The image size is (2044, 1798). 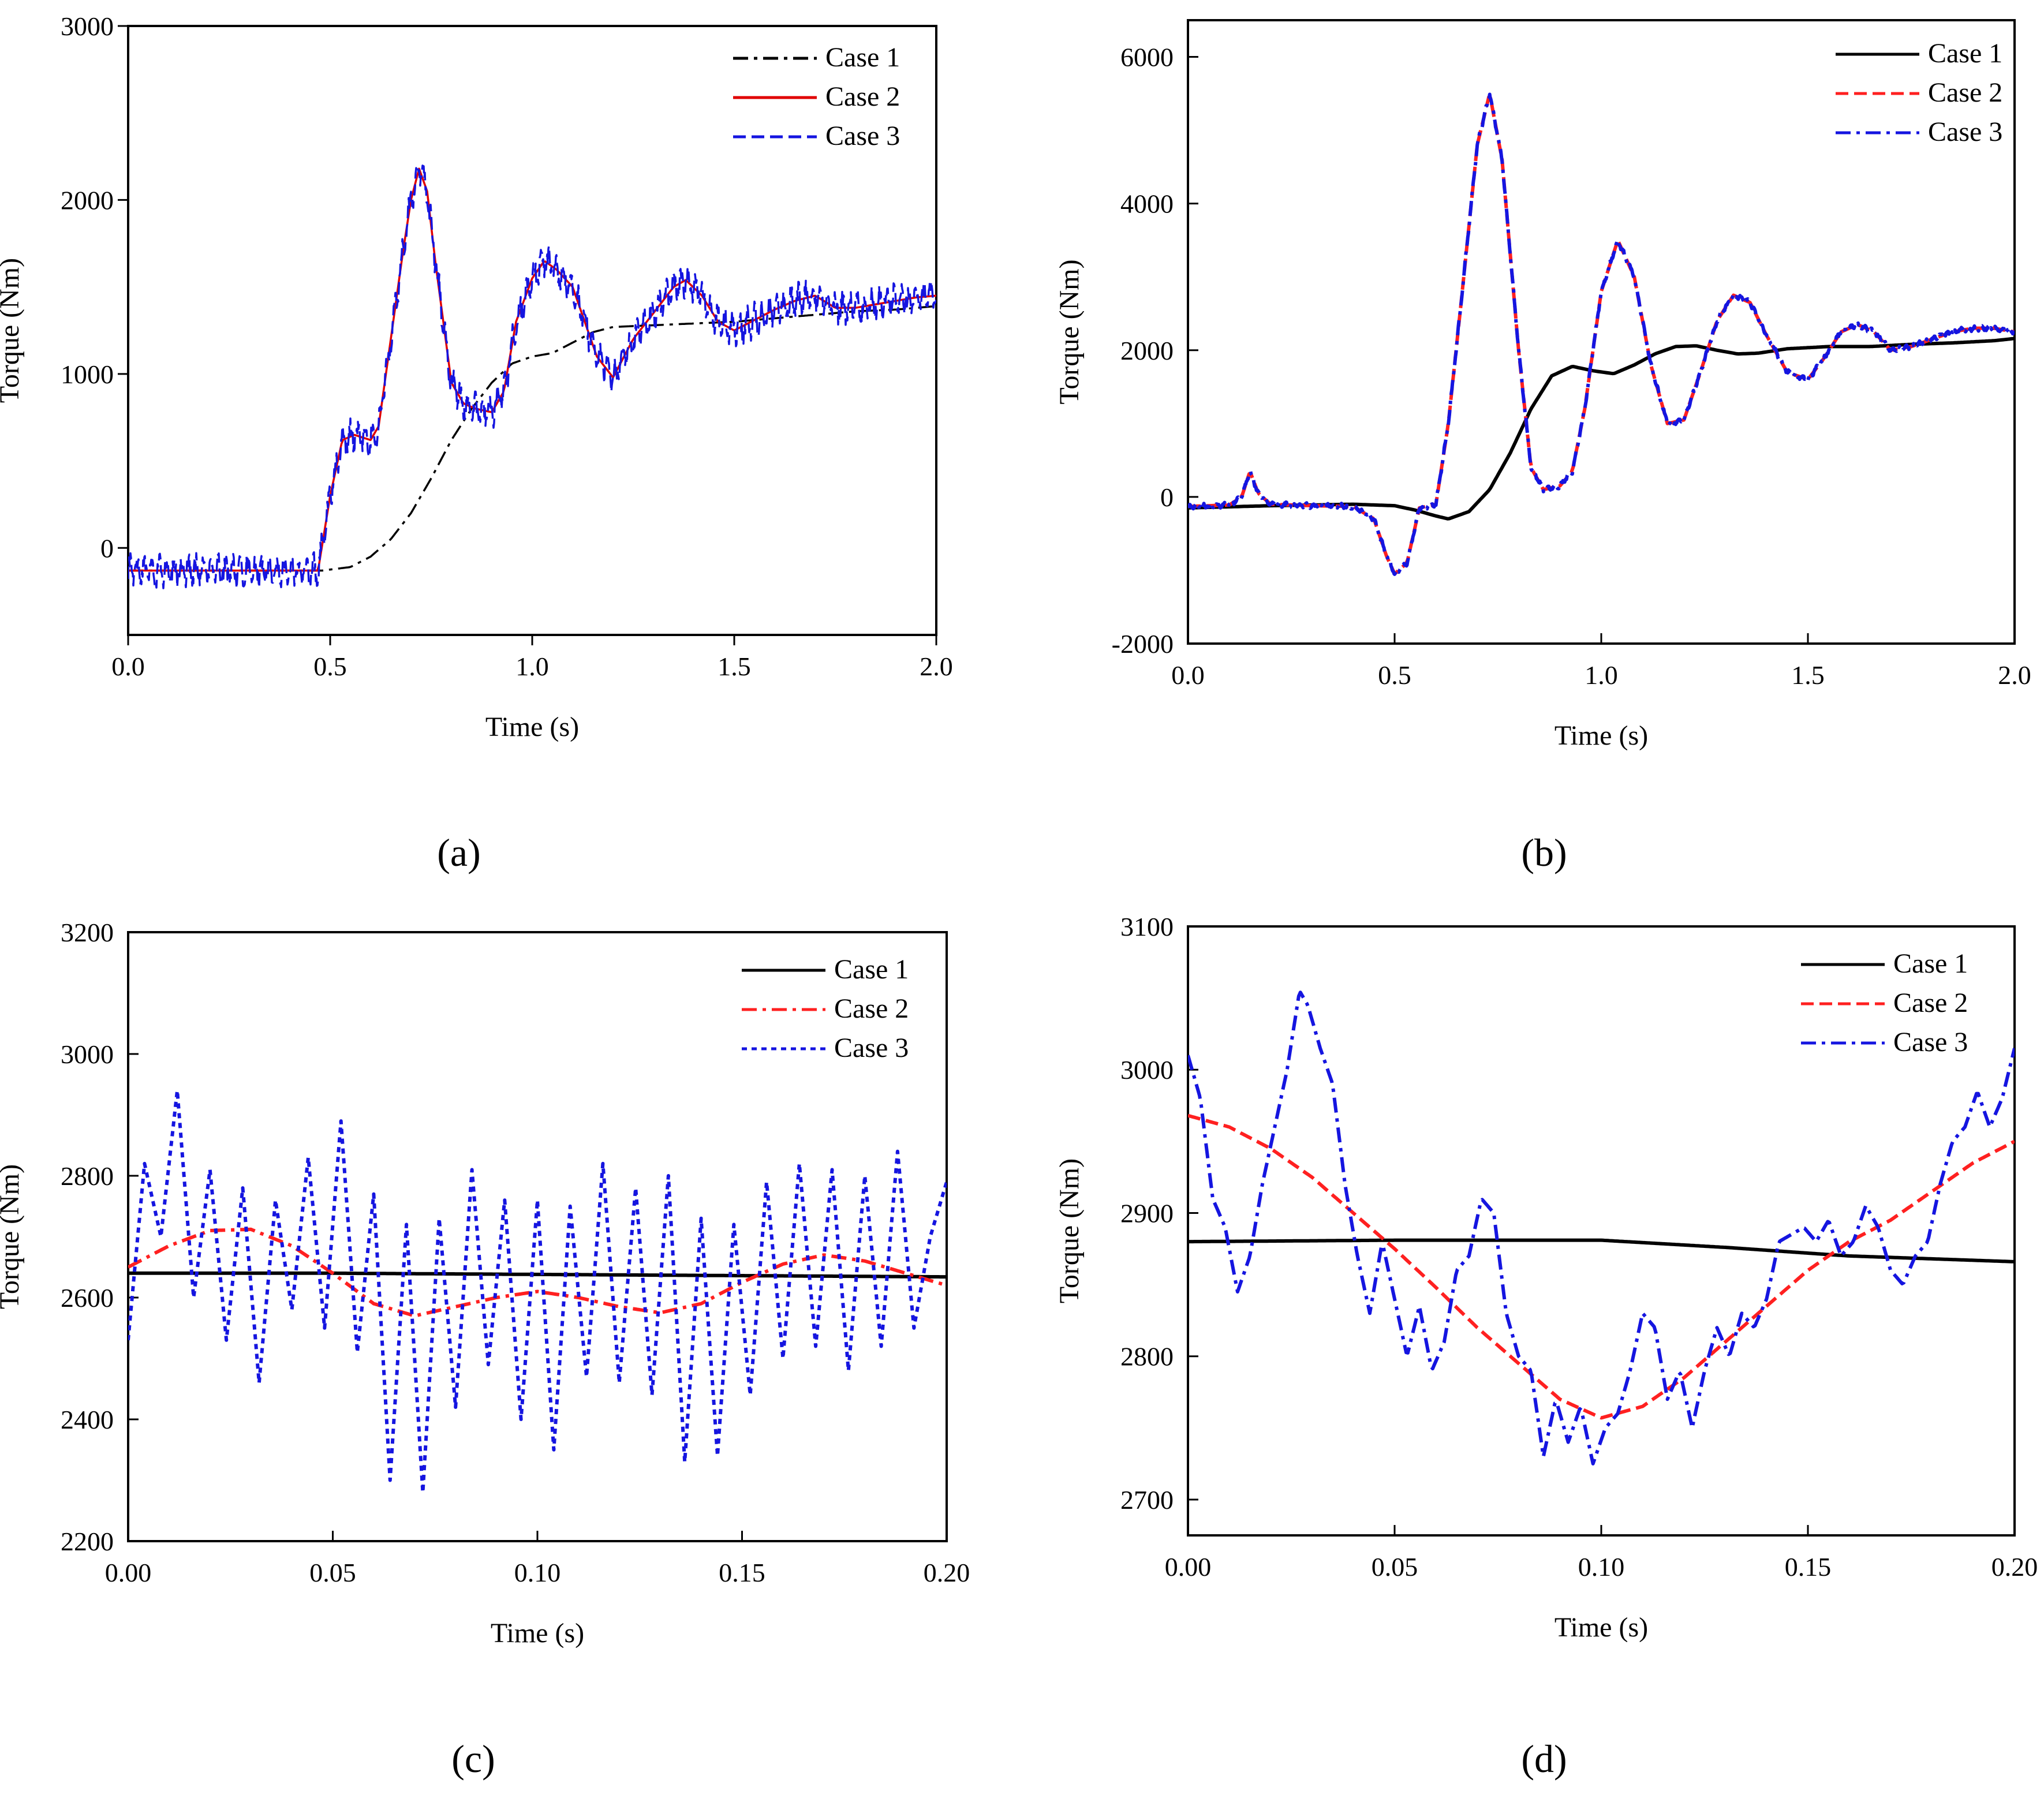 I want to click on y-tick-label: 6000, so click(x=1147, y=58).